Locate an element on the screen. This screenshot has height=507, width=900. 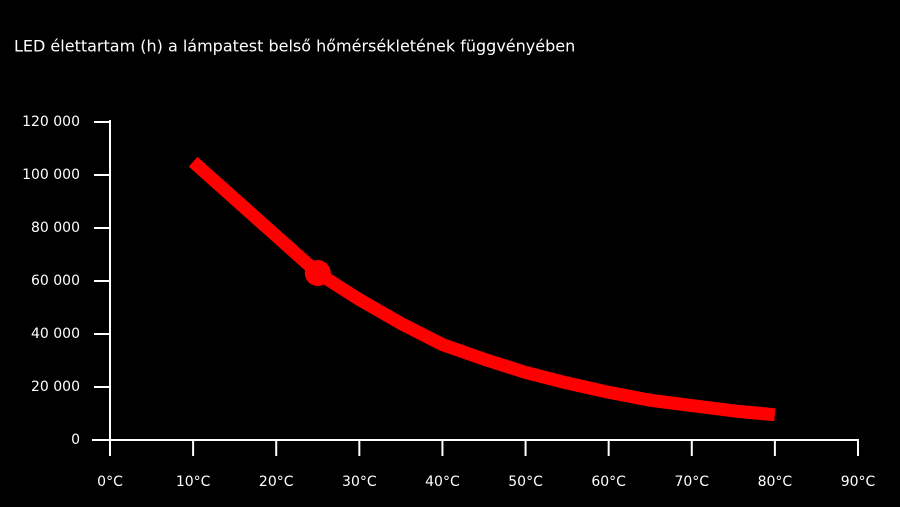
x-tick-label: 0°C is located at coordinates (110, 482).